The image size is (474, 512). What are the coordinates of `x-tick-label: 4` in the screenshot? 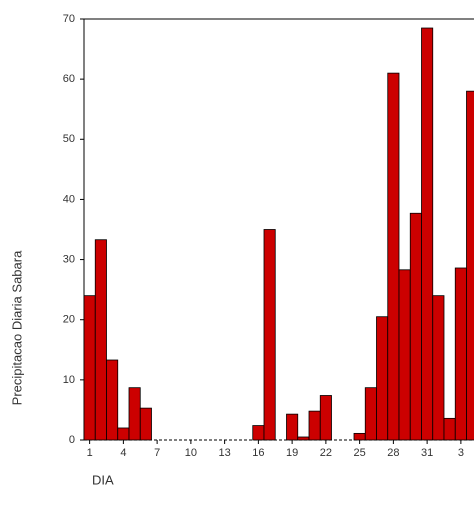 It's located at (123, 453).